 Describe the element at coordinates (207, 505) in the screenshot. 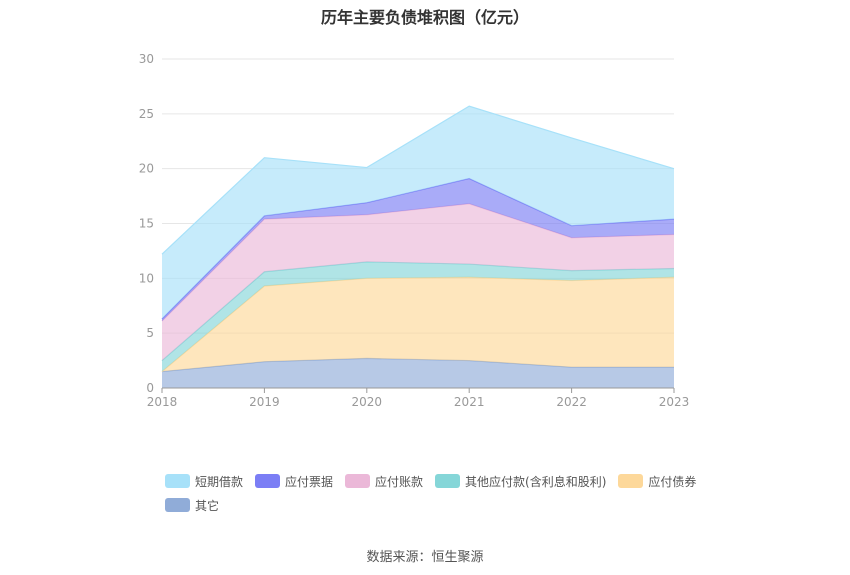

I see `legend-label: 其它` at that location.